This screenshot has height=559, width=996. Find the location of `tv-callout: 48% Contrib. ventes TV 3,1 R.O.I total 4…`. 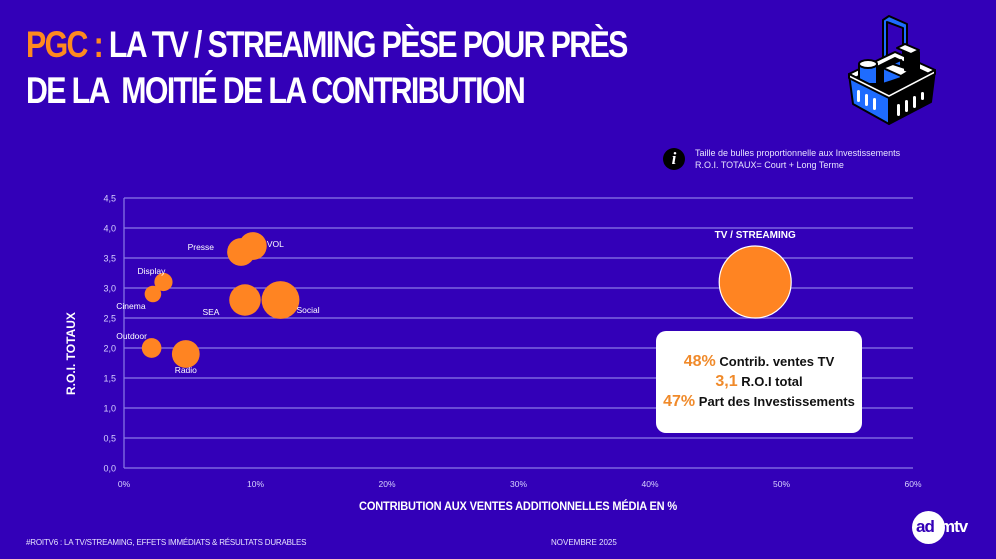

tv-callout: 48% Contrib. ventes TV 3,1 R.O.I total 4… is located at coordinates (759, 382).